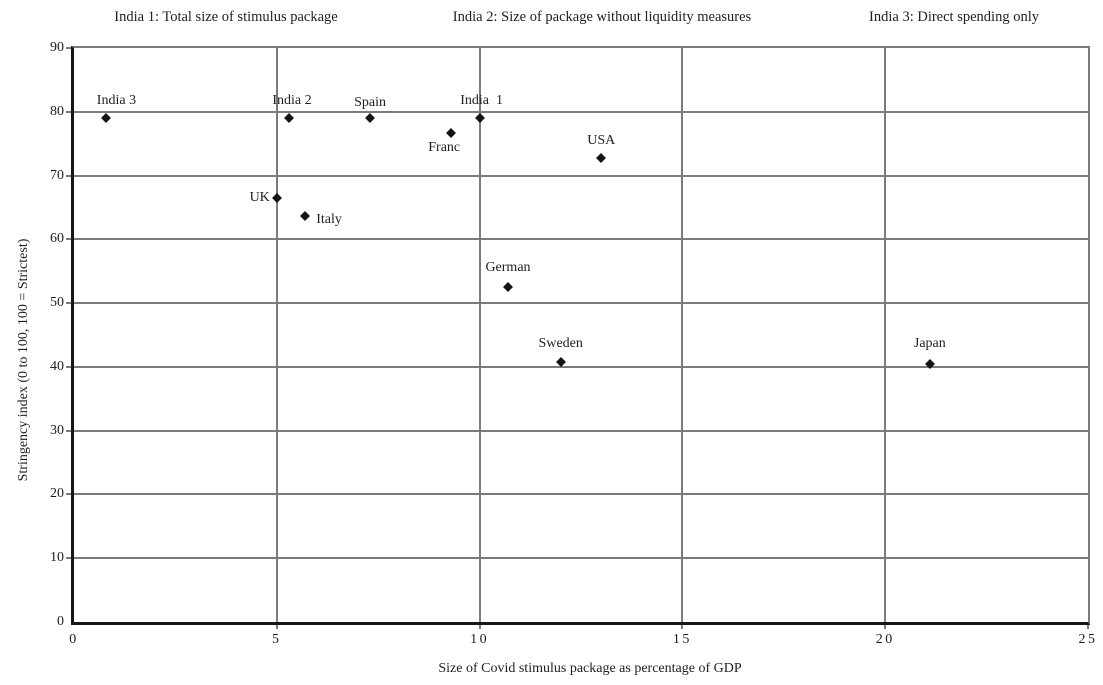 This screenshot has height=685, width=1103. I want to click on y-tick-label: 30, so click(57, 430).